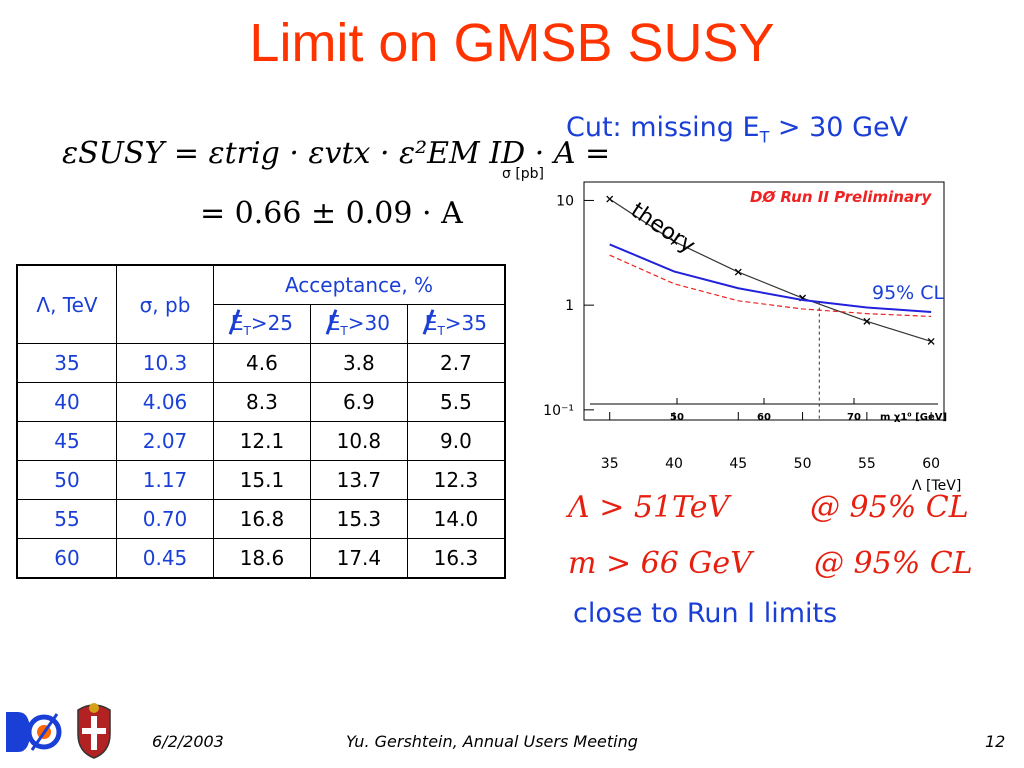 This screenshot has width=1024, height=768. Describe the element at coordinates (456, 558) in the screenshot. I see `cell-acceptance: 16.3` at that location.